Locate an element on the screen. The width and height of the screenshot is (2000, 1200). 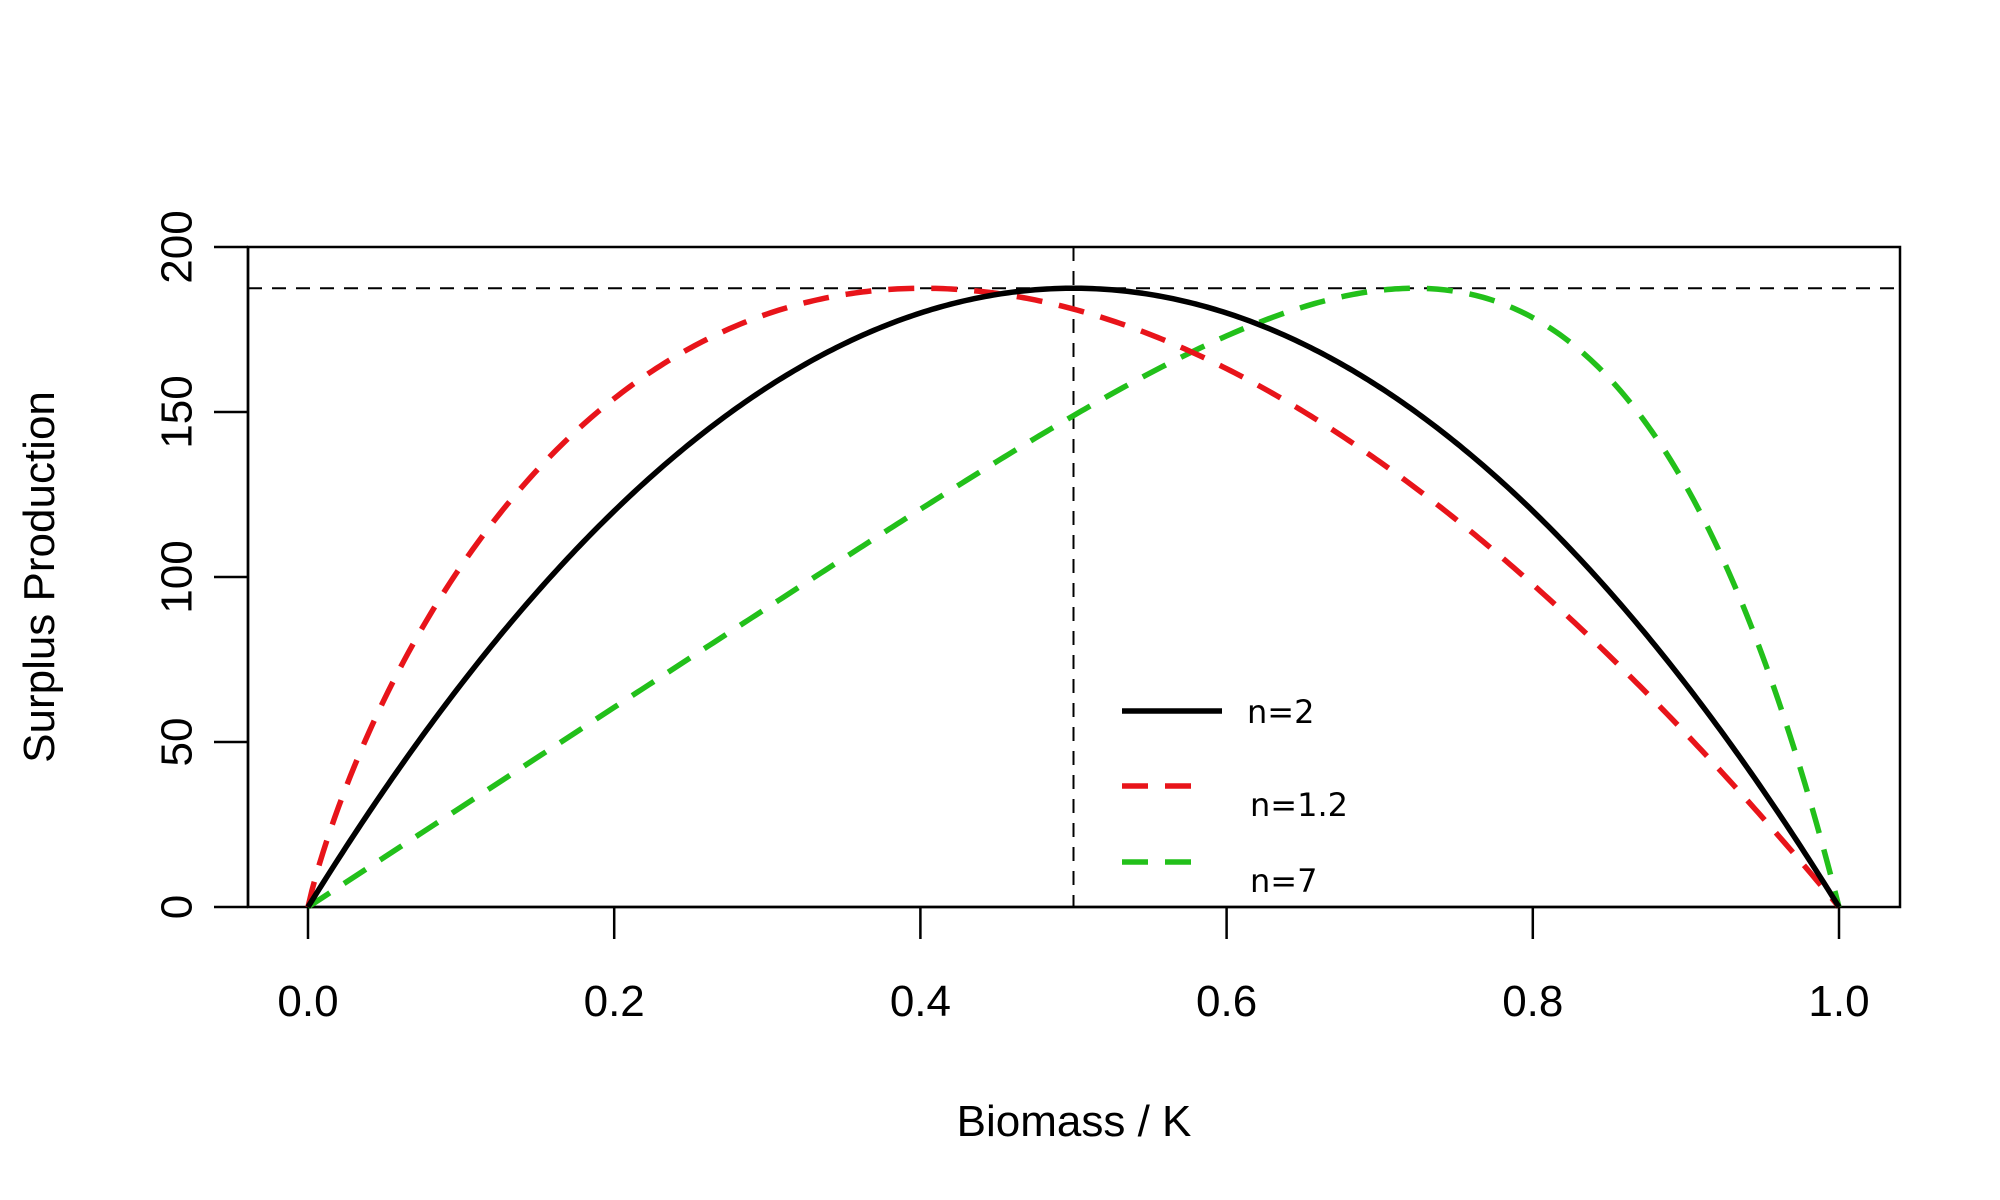
x-tick-label: 0.6 is located at coordinates (1226, 1001).